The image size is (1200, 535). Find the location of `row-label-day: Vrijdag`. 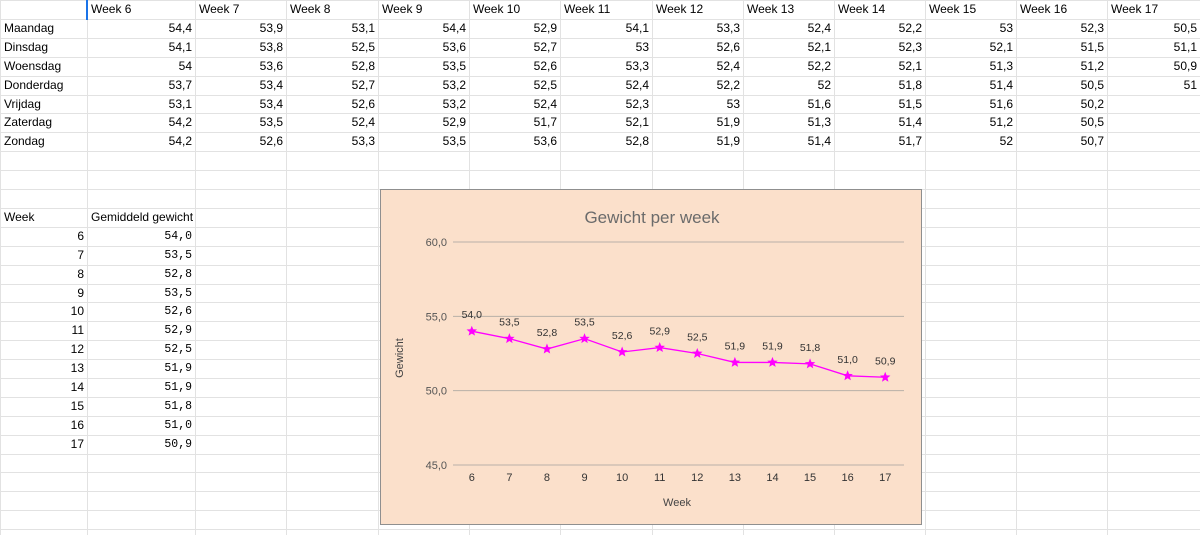

row-label-day: Vrijdag is located at coordinates (22, 104).